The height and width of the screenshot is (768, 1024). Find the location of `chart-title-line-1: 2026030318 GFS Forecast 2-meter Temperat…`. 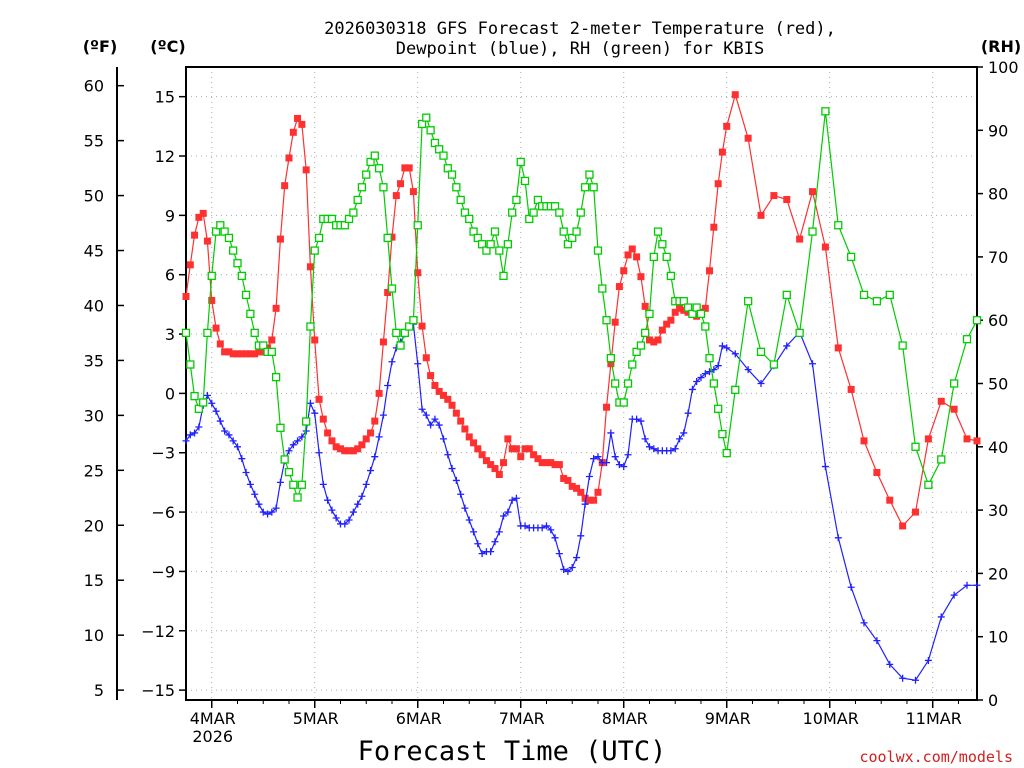

chart-title-line-1: 2026030318 GFS Forecast 2-meter Temperat… is located at coordinates (580, 29).